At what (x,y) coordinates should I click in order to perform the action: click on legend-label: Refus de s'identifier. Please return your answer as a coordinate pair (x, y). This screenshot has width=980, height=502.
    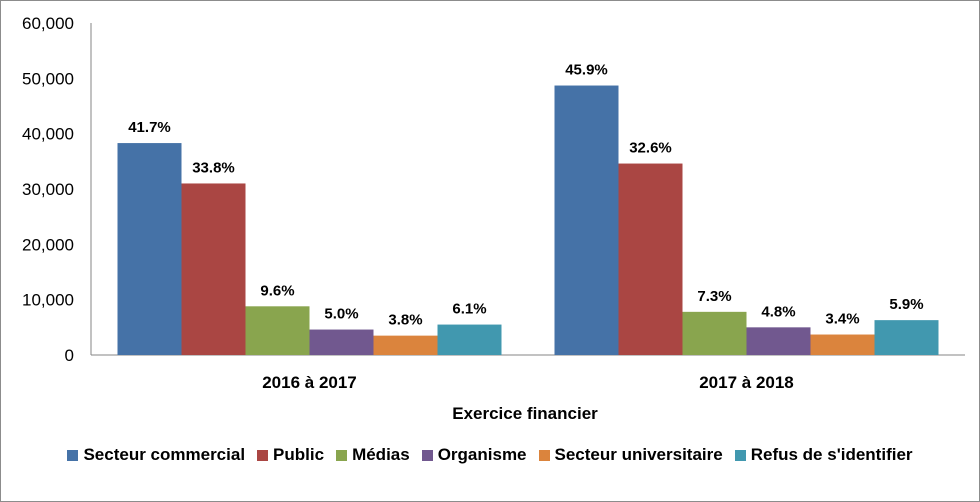
    Looking at the image, I should click on (831, 454).